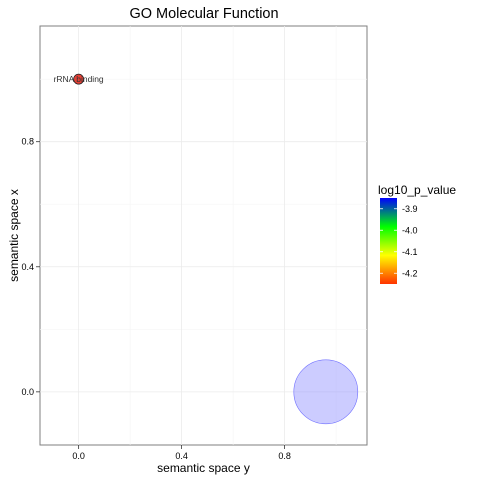 This screenshot has width=480, height=480. I want to click on legend-color-bar, so click(388, 241).